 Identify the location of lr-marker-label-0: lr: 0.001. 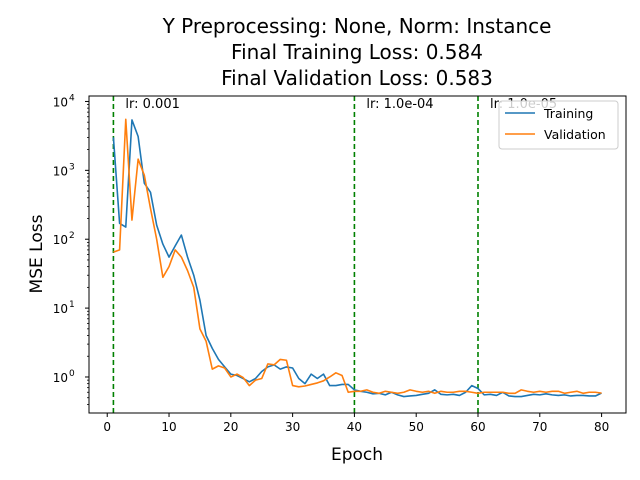
(152, 104).